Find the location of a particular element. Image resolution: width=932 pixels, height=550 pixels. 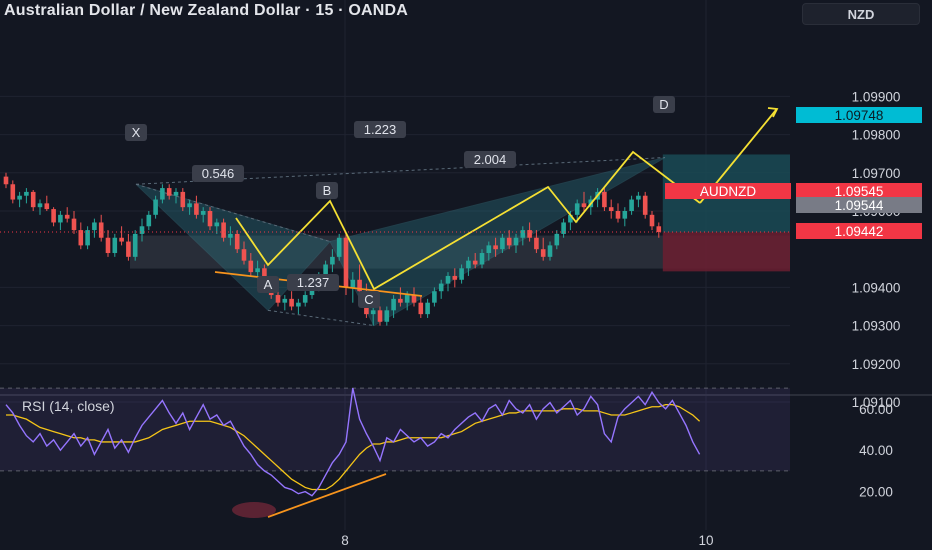

rsi-tick-label: 60.00 is located at coordinates (876, 409).